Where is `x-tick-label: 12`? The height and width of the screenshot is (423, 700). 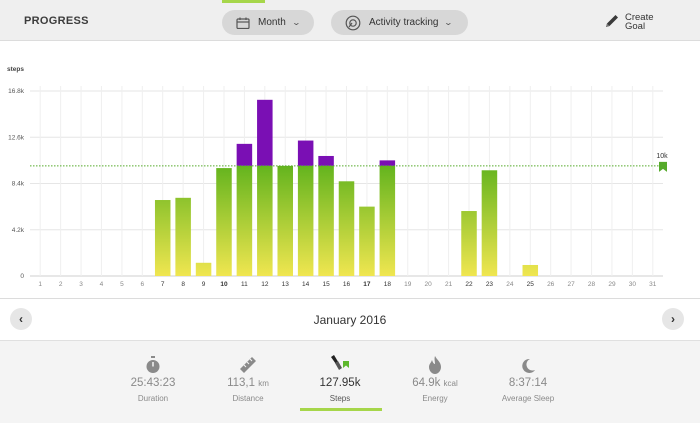
x-tick-label: 12 is located at coordinates (265, 284).